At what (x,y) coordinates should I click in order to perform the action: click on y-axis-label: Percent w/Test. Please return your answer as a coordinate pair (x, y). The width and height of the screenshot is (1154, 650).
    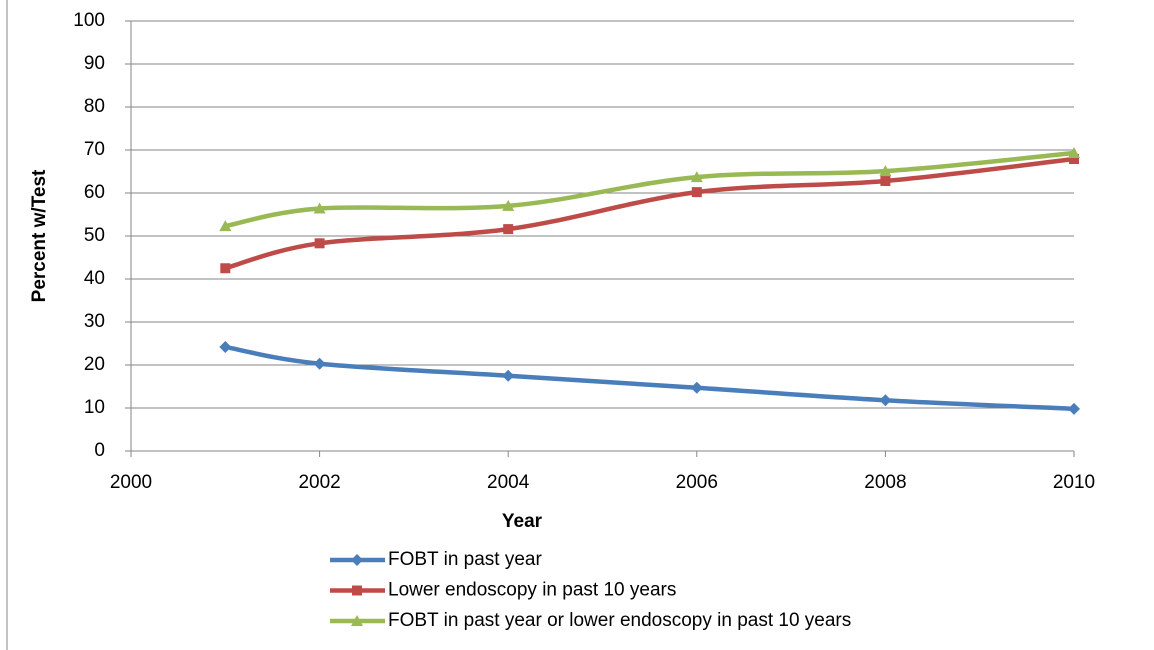
    Looking at the image, I should click on (39, 235).